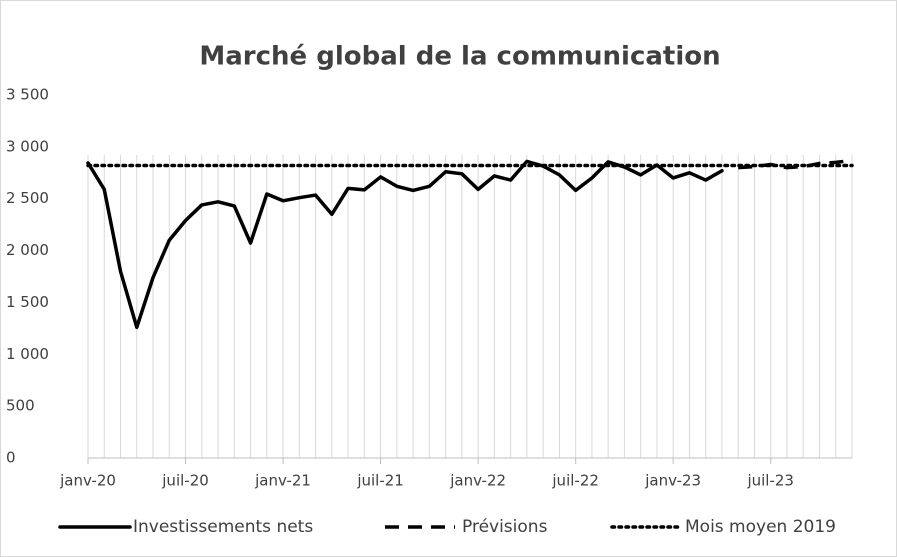 The image size is (897, 557). What do you see at coordinates (27, 354) in the screenshot?
I see `y-tick-label: 1 000` at bounding box center [27, 354].